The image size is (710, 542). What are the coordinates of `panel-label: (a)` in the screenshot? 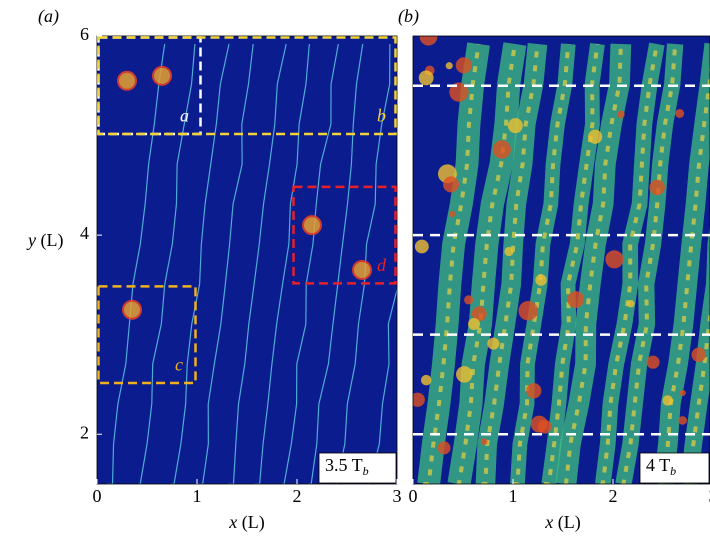 It's located at (48, 16).